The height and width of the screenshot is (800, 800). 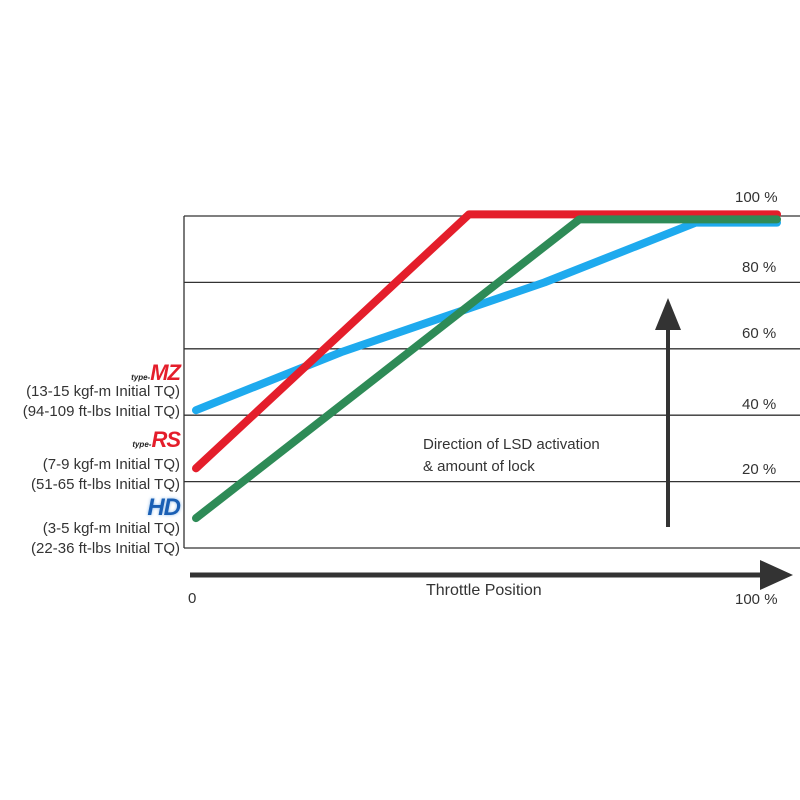 I want to click on y-tick-80: 80 %, so click(x=759, y=267).